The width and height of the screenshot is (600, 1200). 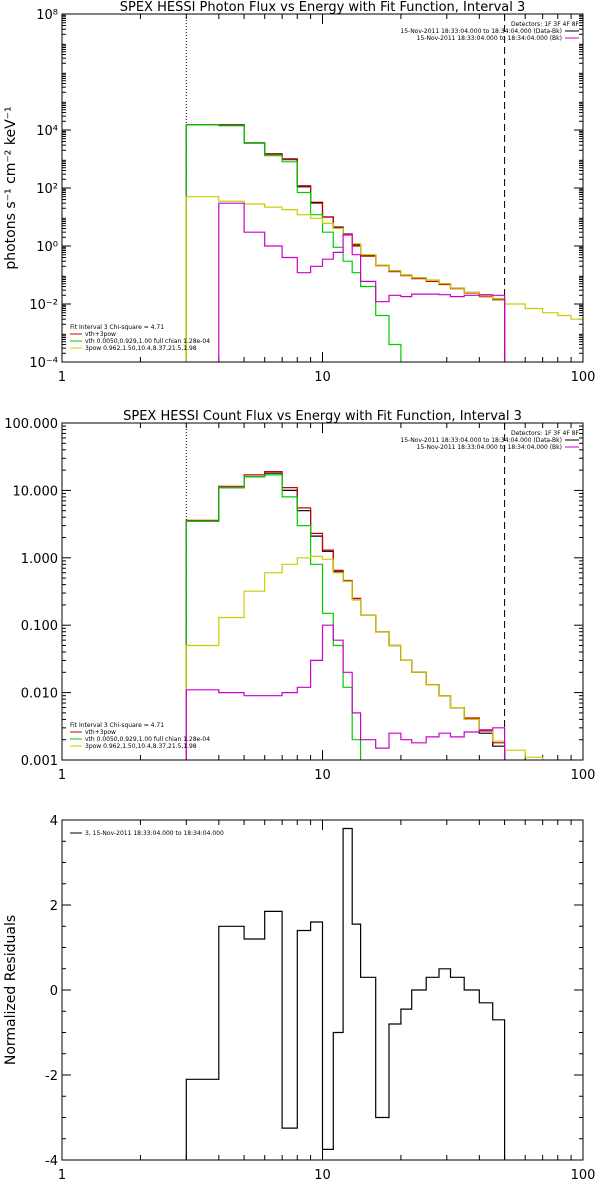 I want to click on y-tick-label: 4, so click(x=54, y=821).